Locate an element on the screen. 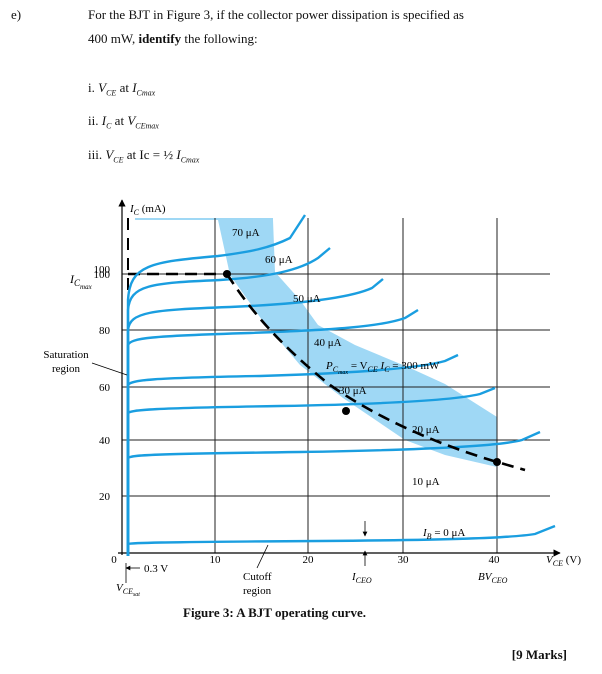  y-tick-label: 60 is located at coordinates (105, 388).